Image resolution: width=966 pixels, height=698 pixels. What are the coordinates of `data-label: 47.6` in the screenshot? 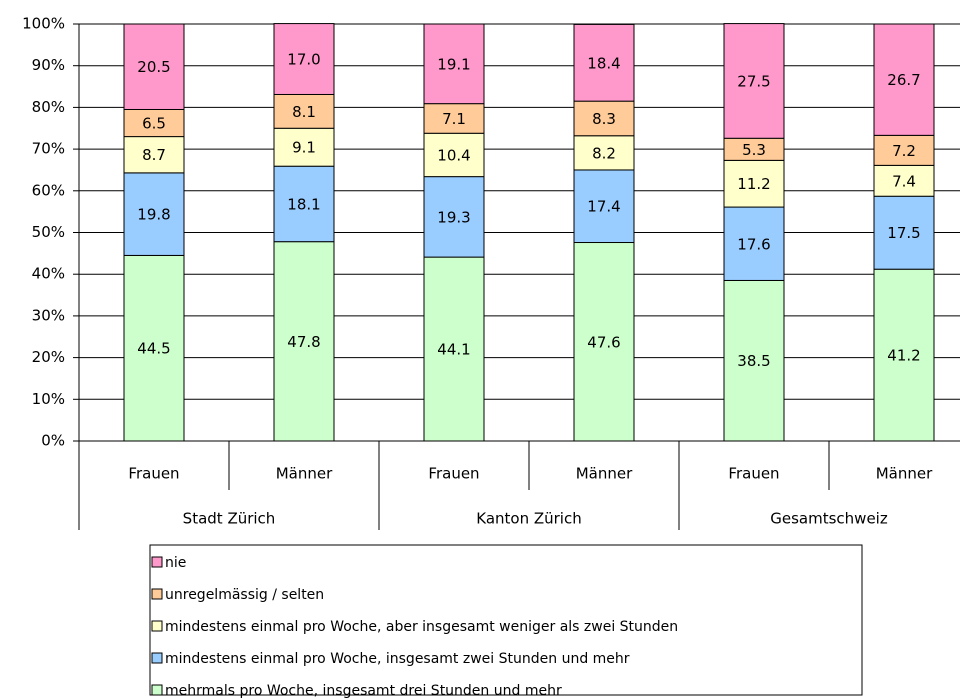 It's located at (603, 342).